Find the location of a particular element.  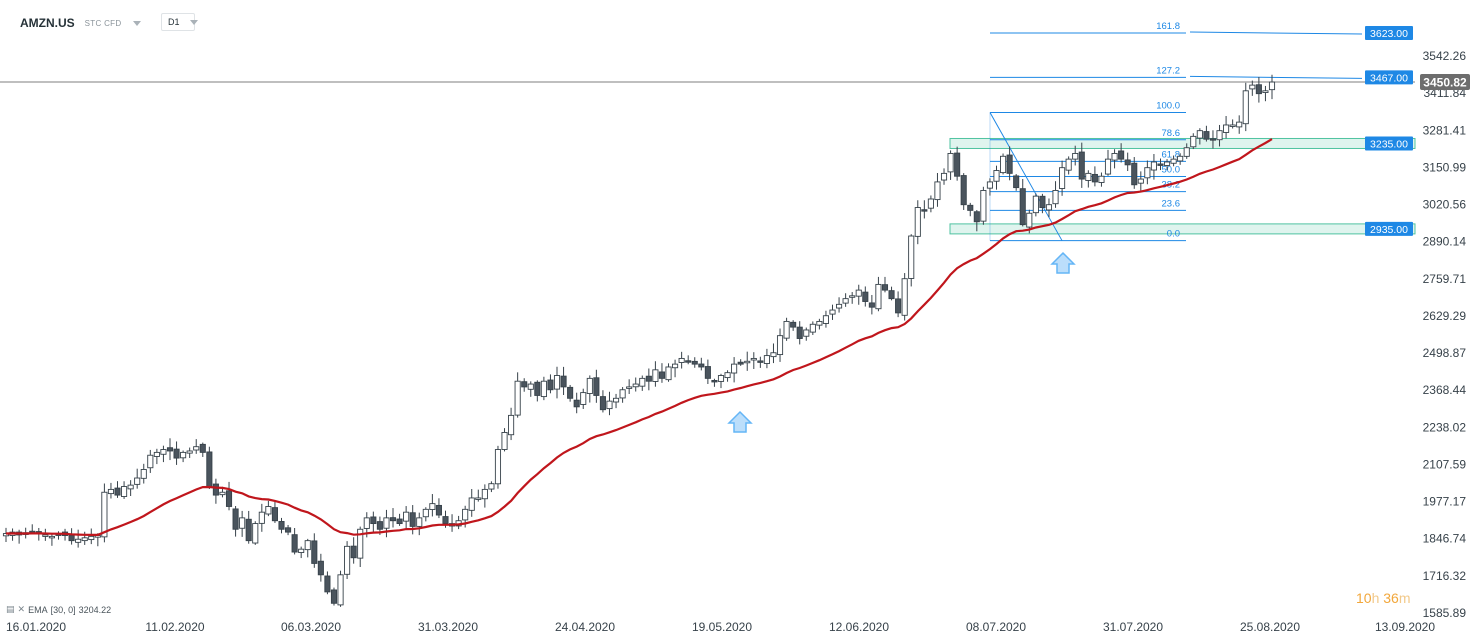

timer-hours: 10 is located at coordinates (1364, 598).